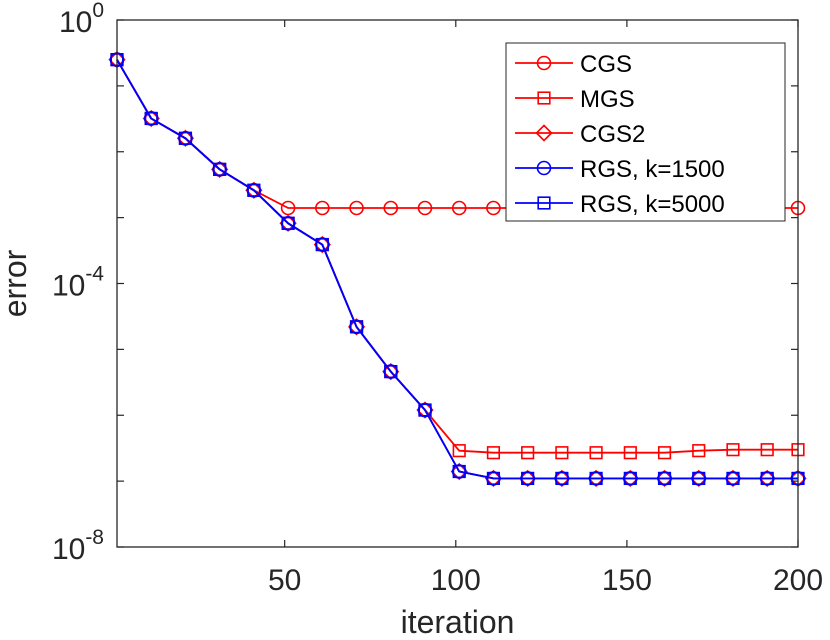  I want to click on legend-item: MGS, so click(575, 99).